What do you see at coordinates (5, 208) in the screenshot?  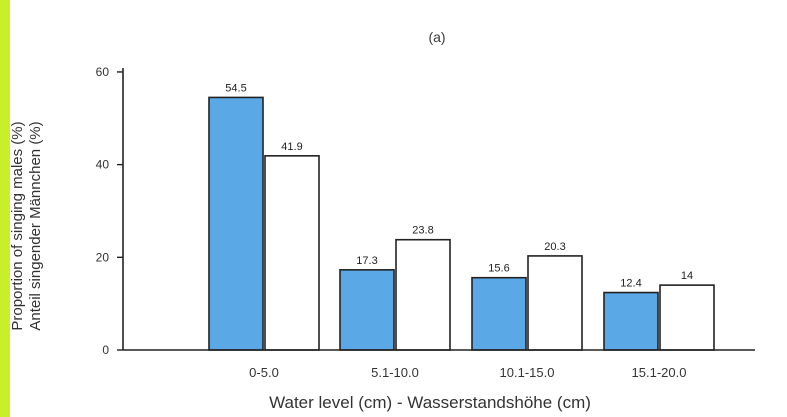 I see `accent-side-strip` at bounding box center [5, 208].